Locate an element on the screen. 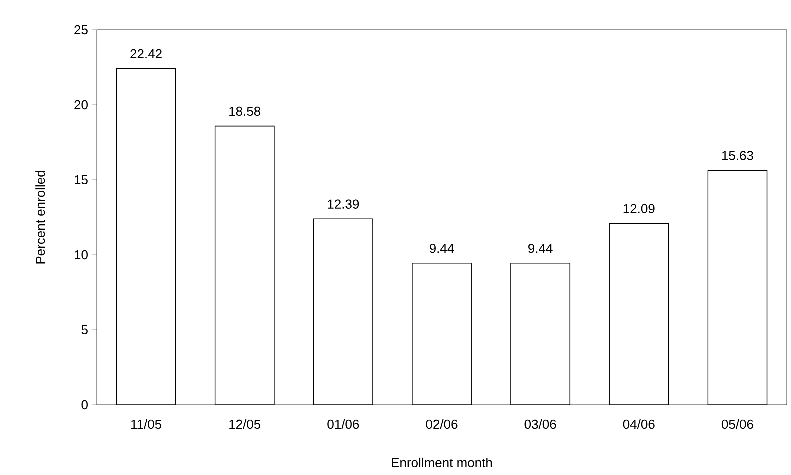 Image resolution: width=791 pixels, height=475 pixels. y-tick-label: 25 is located at coordinates (81, 30).